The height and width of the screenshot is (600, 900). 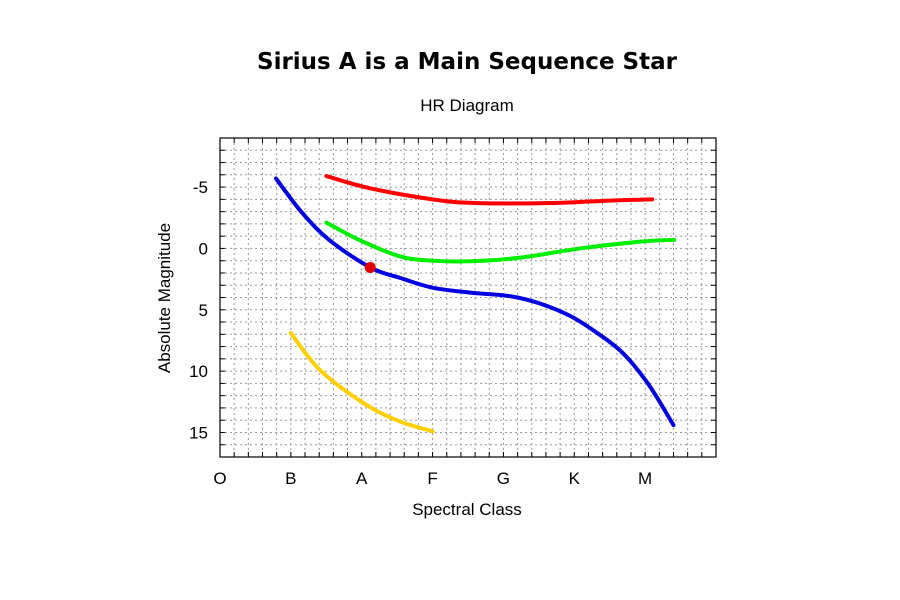 What do you see at coordinates (500, 242) in the screenshot?
I see `series-line-giants` at bounding box center [500, 242].